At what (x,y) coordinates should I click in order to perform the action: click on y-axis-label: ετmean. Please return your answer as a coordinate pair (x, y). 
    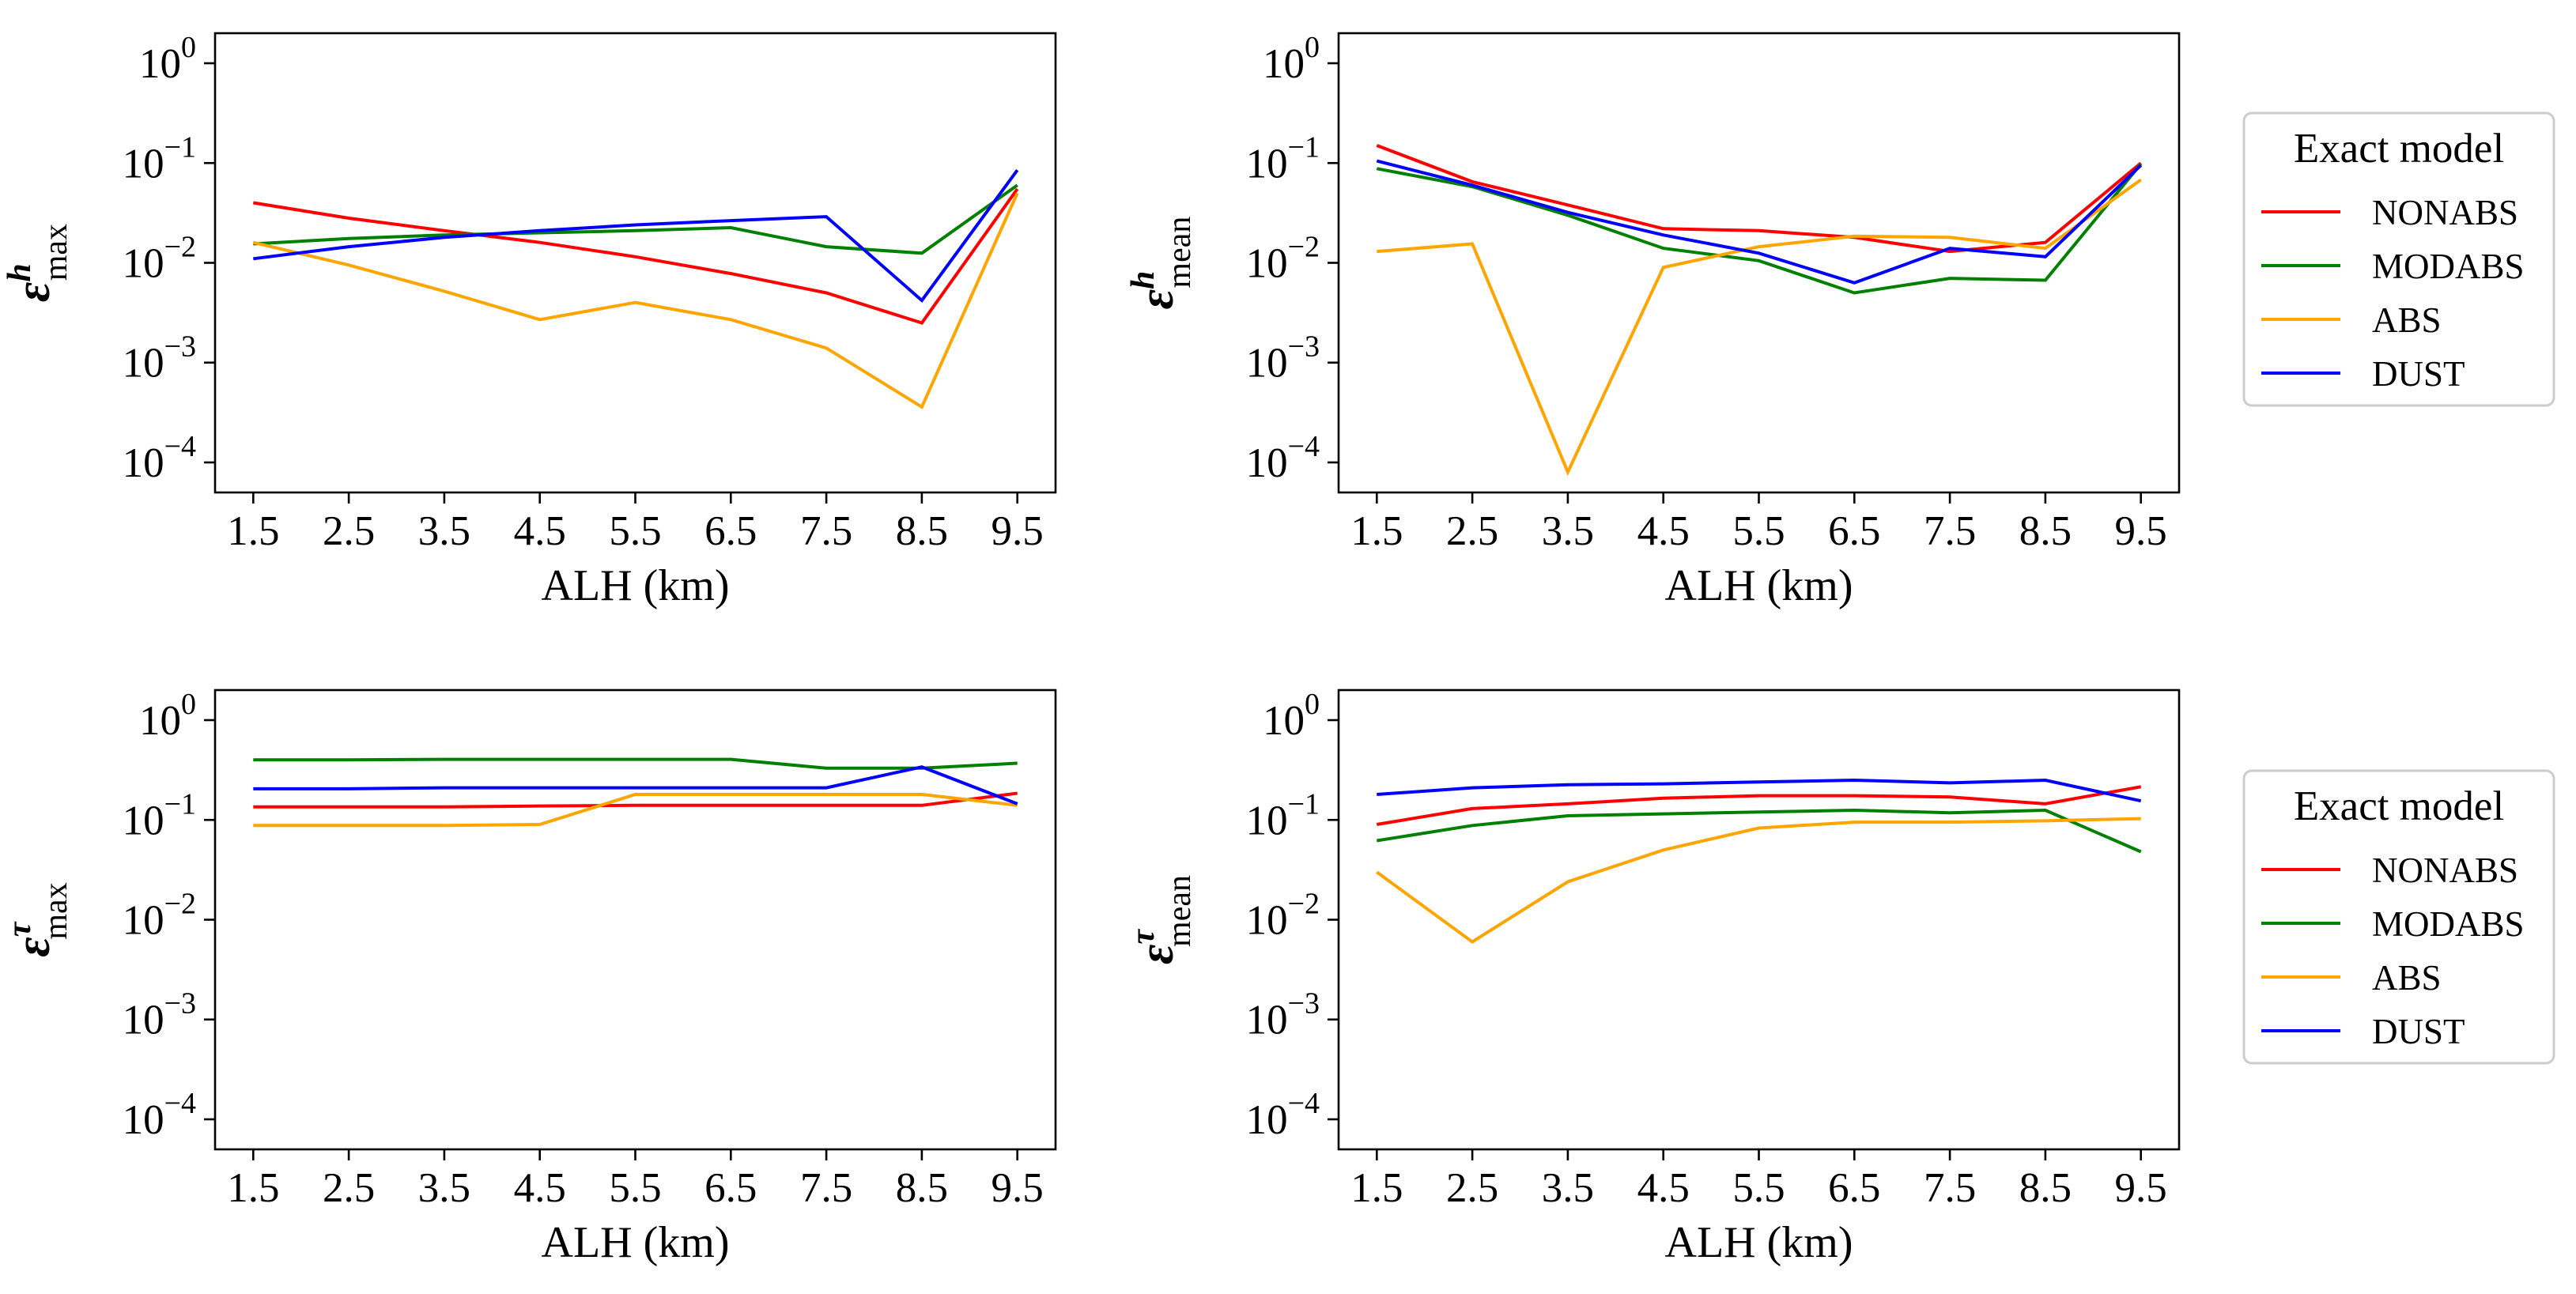
    Looking at the image, I should click on (1161, 919).